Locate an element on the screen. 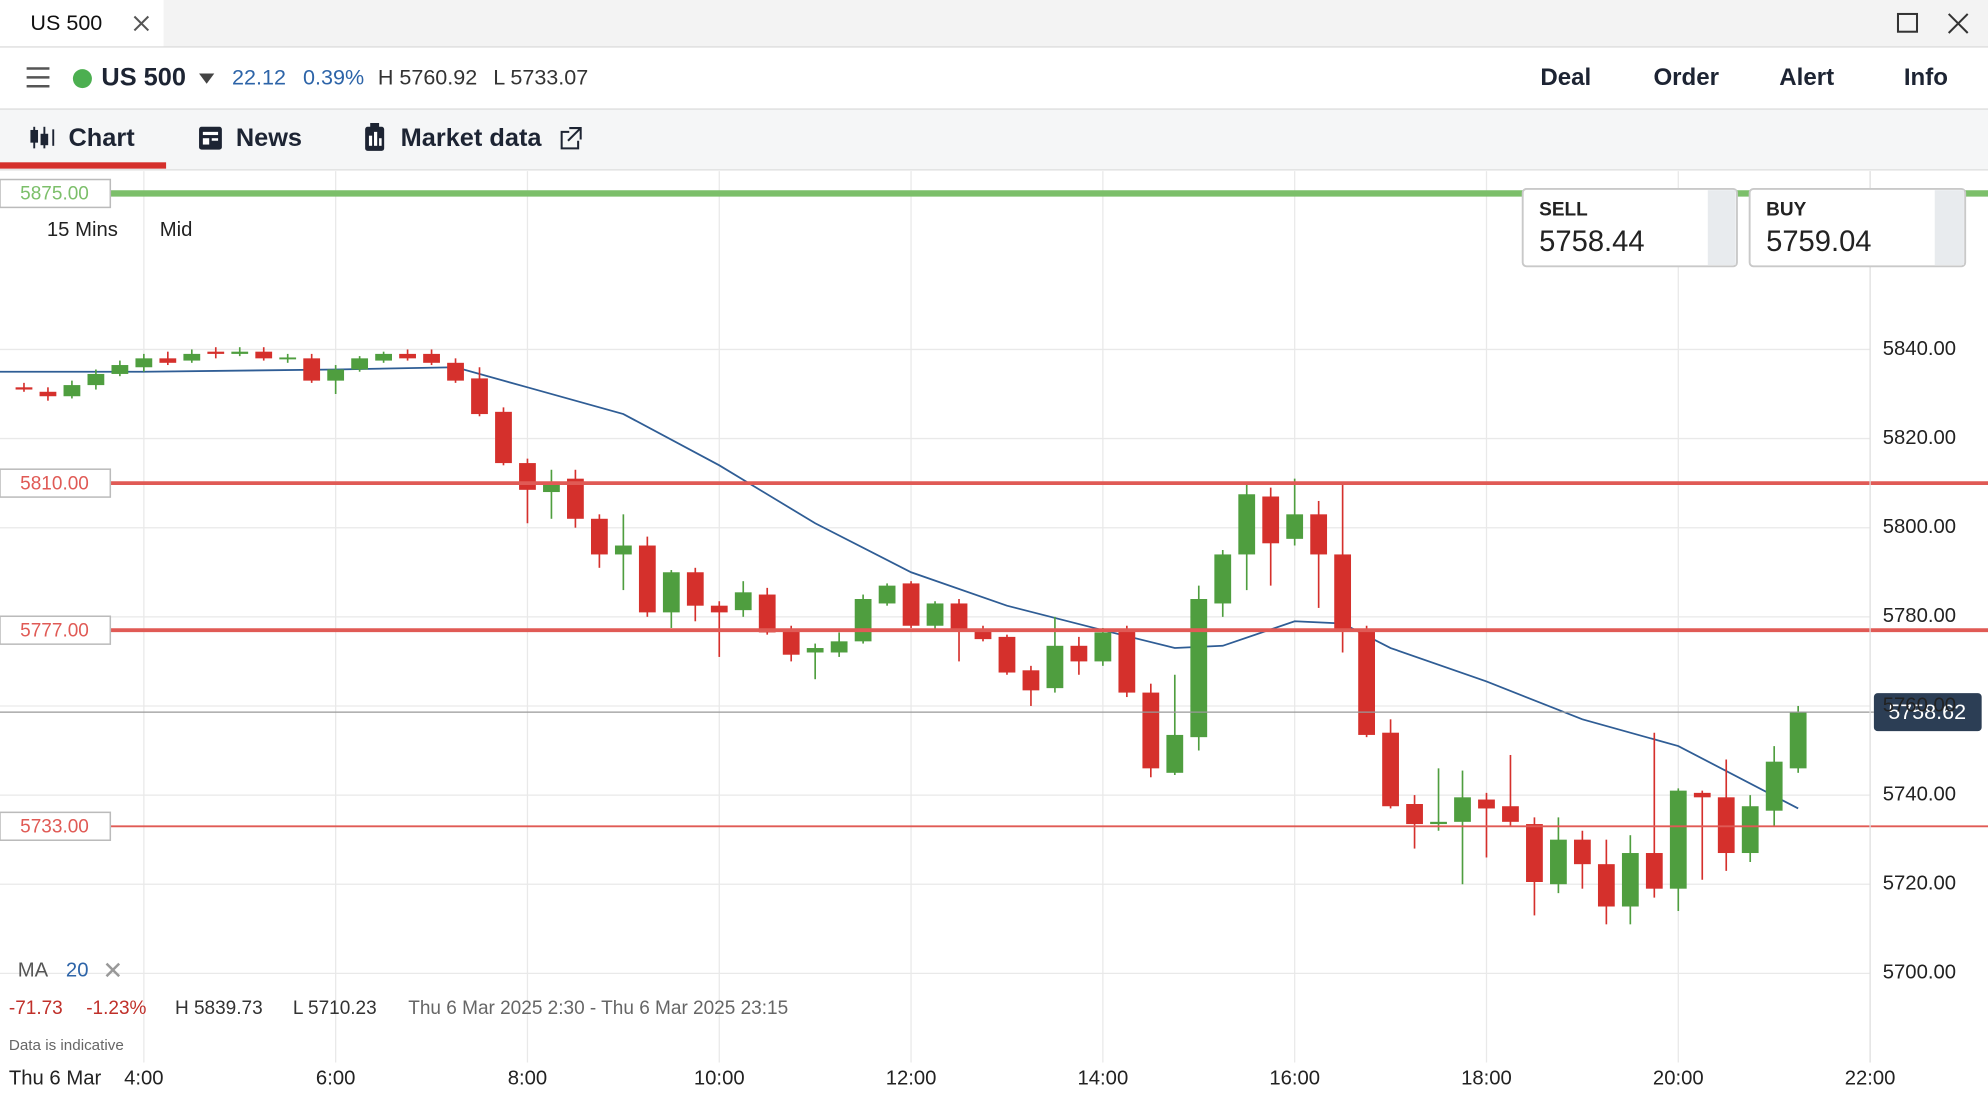 The width and height of the screenshot is (1988, 1098). sell-box: SELL 5758.44 is located at coordinates (1629, 227).